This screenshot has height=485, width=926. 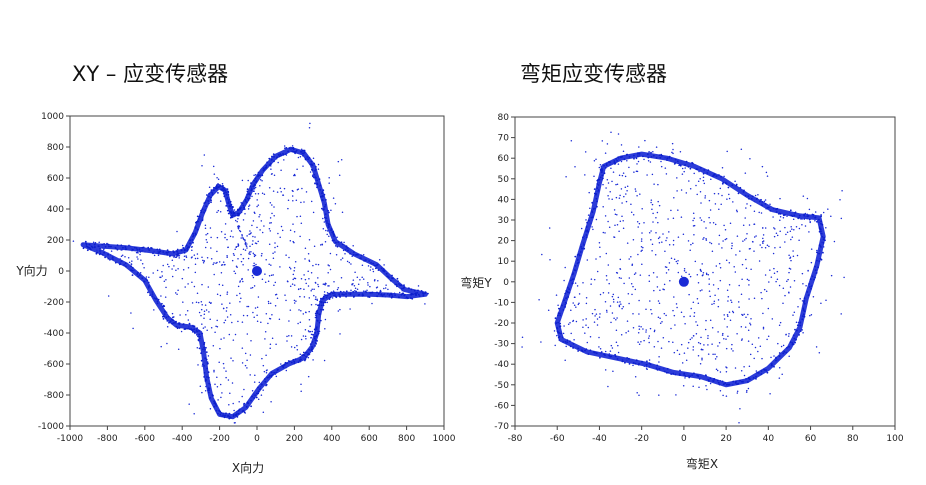 What do you see at coordinates (55, 179) in the screenshot?
I see `xy-y-tick-label: 600` at bounding box center [55, 179].